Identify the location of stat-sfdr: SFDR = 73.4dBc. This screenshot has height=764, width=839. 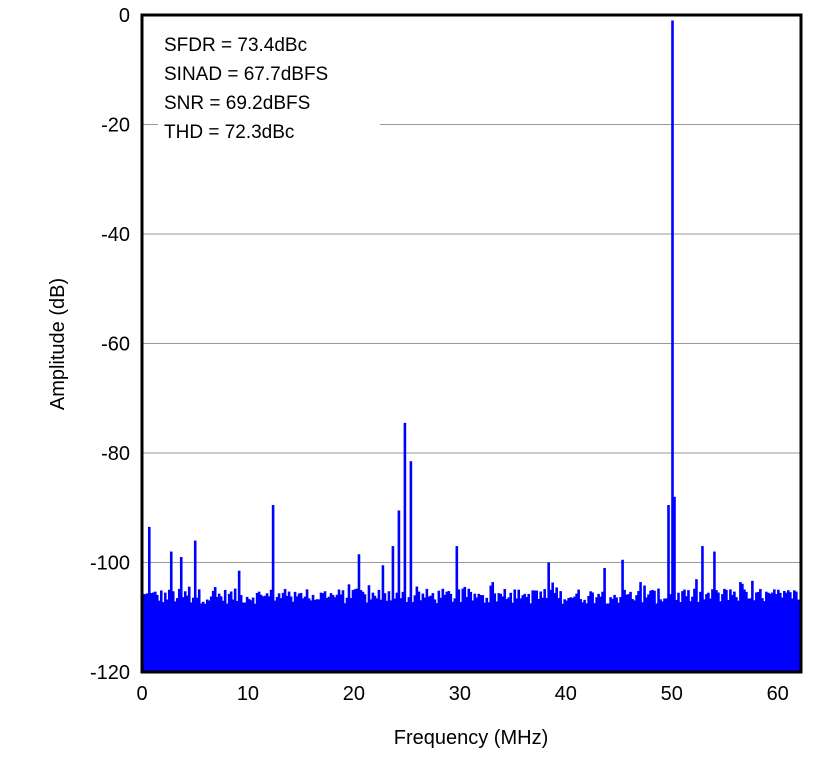
(235, 45).